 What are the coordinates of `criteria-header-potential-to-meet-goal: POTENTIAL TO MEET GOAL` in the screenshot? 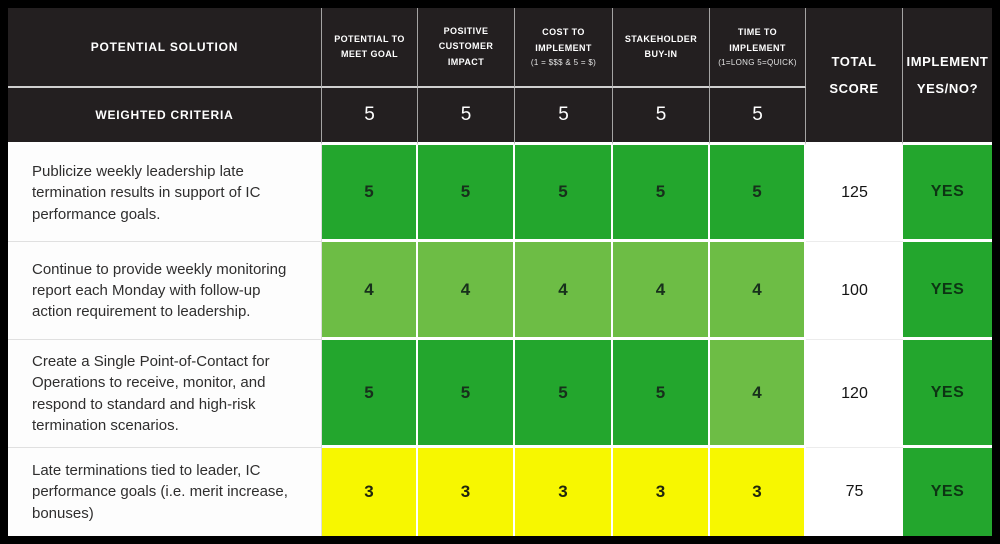 It's located at (370, 48).